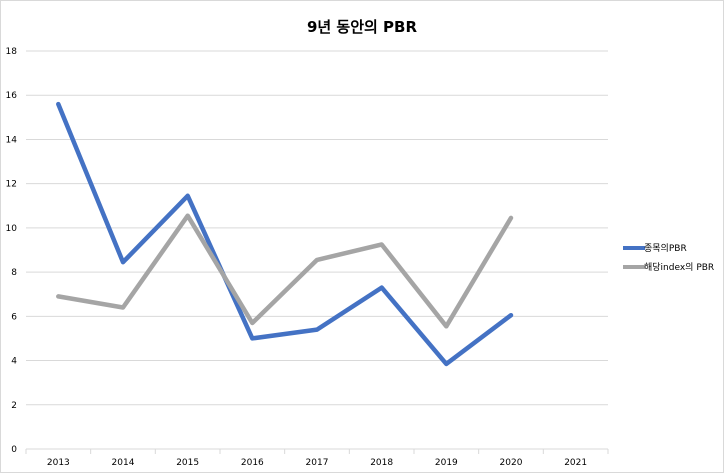 This screenshot has width=724, height=473. I want to click on x-tick-label: 2016, so click(252, 463).